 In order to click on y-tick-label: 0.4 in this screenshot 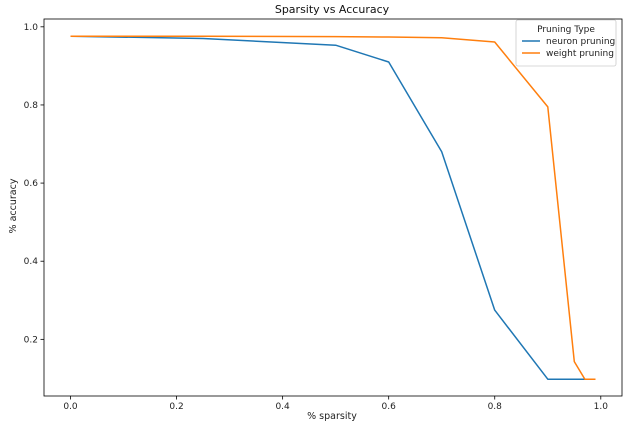, I will do `click(31, 262)`.